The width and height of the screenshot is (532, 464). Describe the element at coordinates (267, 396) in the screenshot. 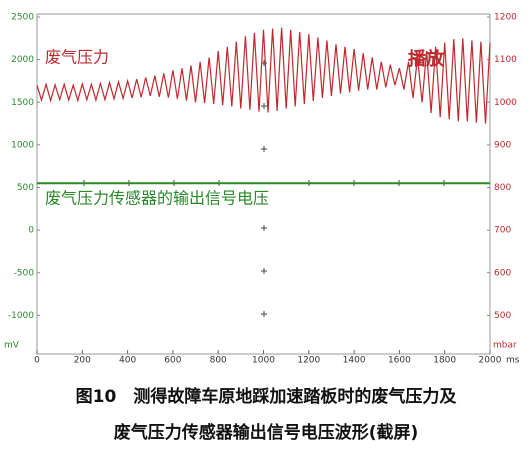

I see `caption: 图10 测得故障车原地踩加速踏板时的废气压力及` at that location.